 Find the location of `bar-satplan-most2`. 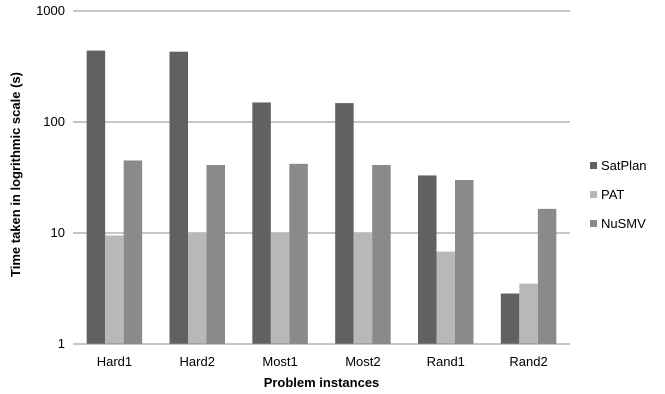

bar-satplan-most2 is located at coordinates (344, 223).